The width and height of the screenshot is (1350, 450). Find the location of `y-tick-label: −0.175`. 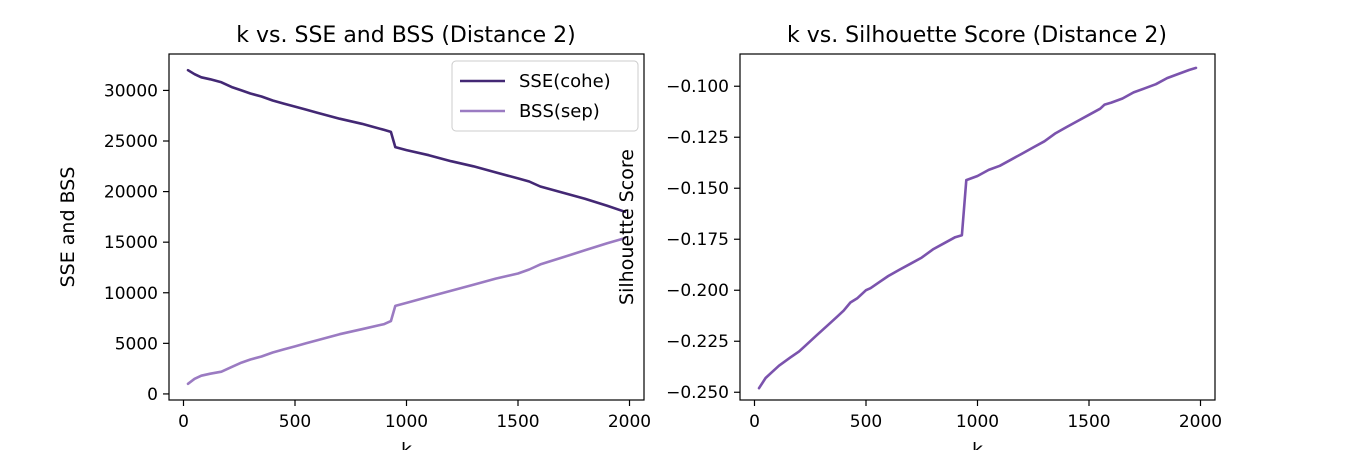

y-tick-label: −0.175 is located at coordinates (697, 240).